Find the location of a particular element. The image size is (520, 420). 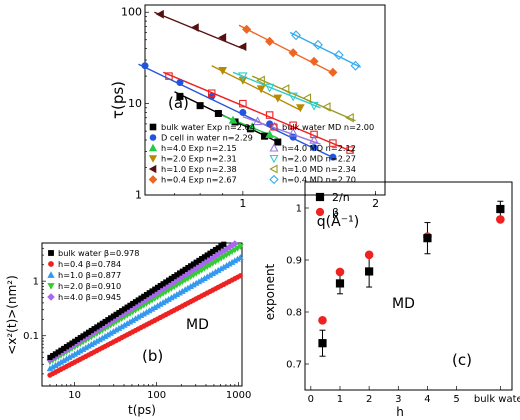

legend-label: h=4.0 β=0.945 is located at coordinates (89, 297).